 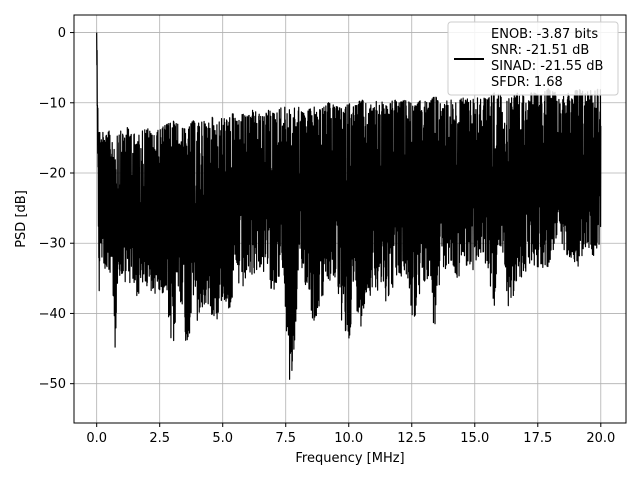 What do you see at coordinates (52, 384) in the screenshot?
I see `y-tick-label: −50` at bounding box center [52, 384].